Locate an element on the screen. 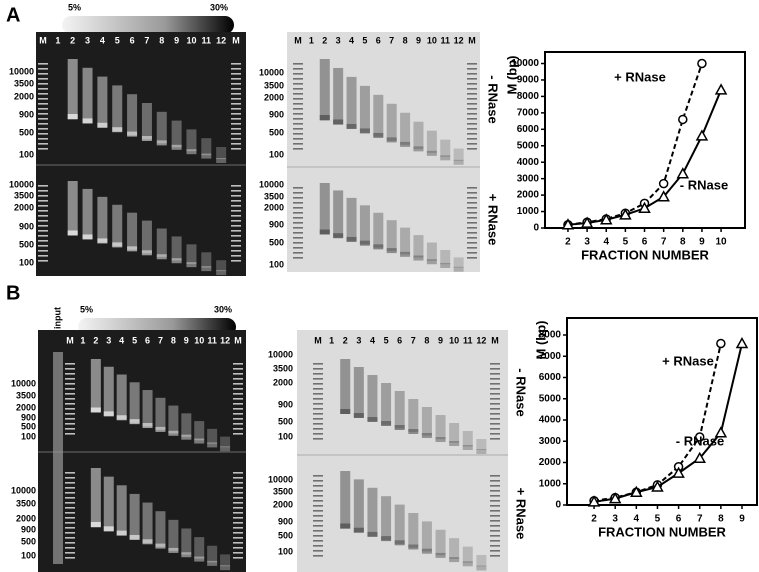  circle-marker is located at coordinates (683, 119).